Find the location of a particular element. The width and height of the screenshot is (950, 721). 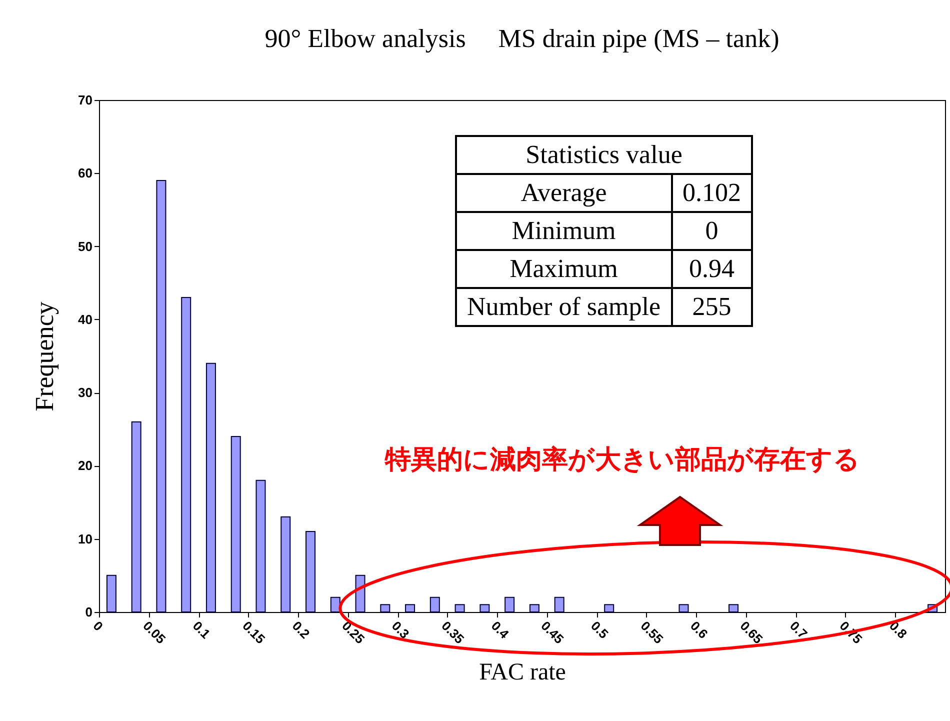

x-tick-label: 0.3 is located at coordinates (400, 630).